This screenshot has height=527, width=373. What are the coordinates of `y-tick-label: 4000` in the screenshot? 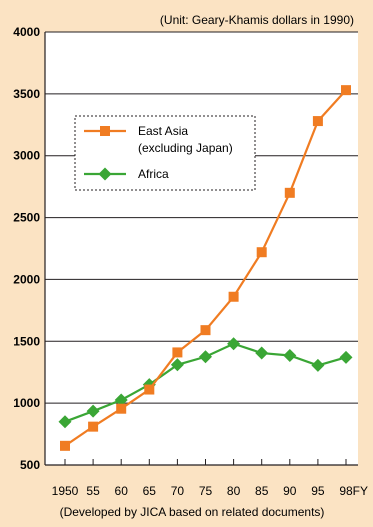 It's located at (26, 32).